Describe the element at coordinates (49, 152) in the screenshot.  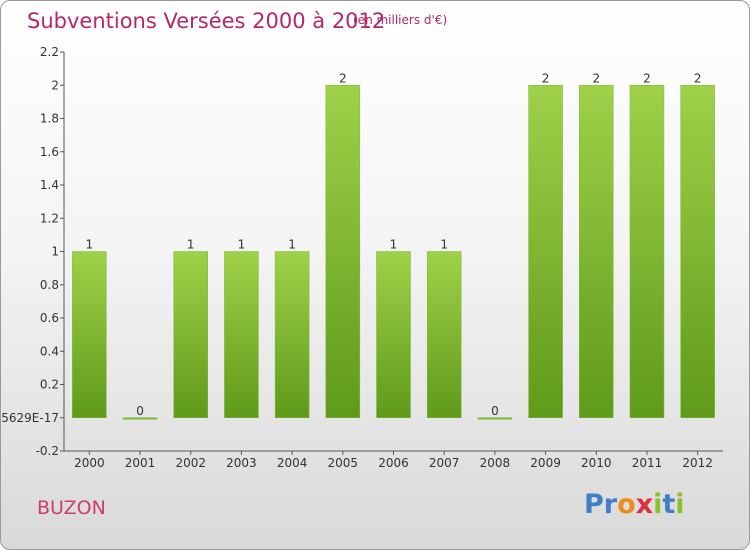
I see `y-tick-label: 1.6` at that location.